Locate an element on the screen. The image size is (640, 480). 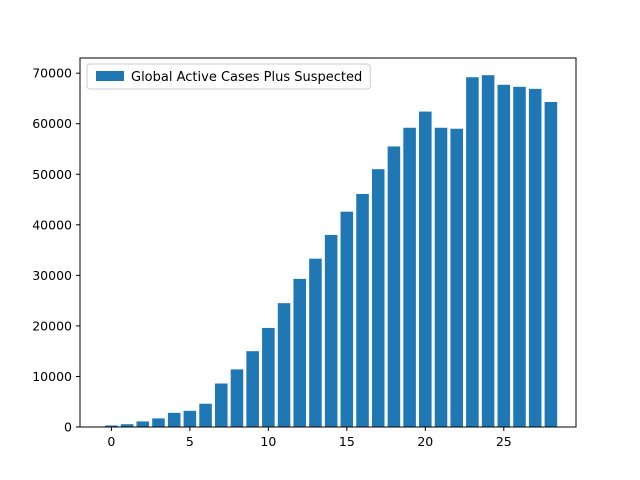
y-tick-label-0: 0 is located at coordinates (68, 427).